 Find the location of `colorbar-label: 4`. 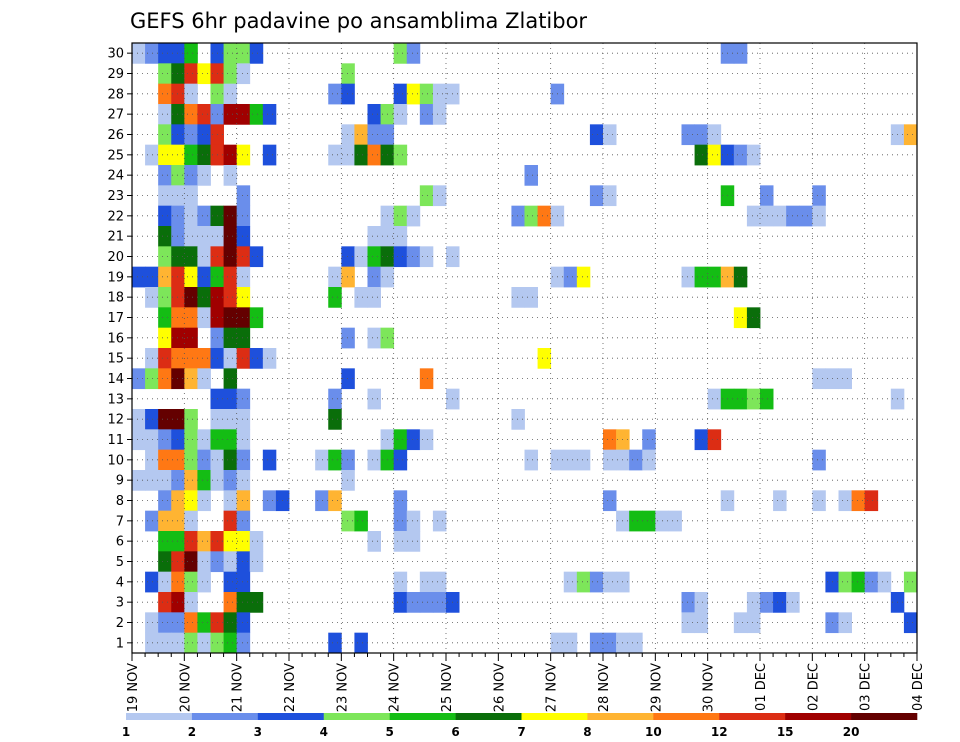

colorbar-label: 4 is located at coordinates (324, 732).